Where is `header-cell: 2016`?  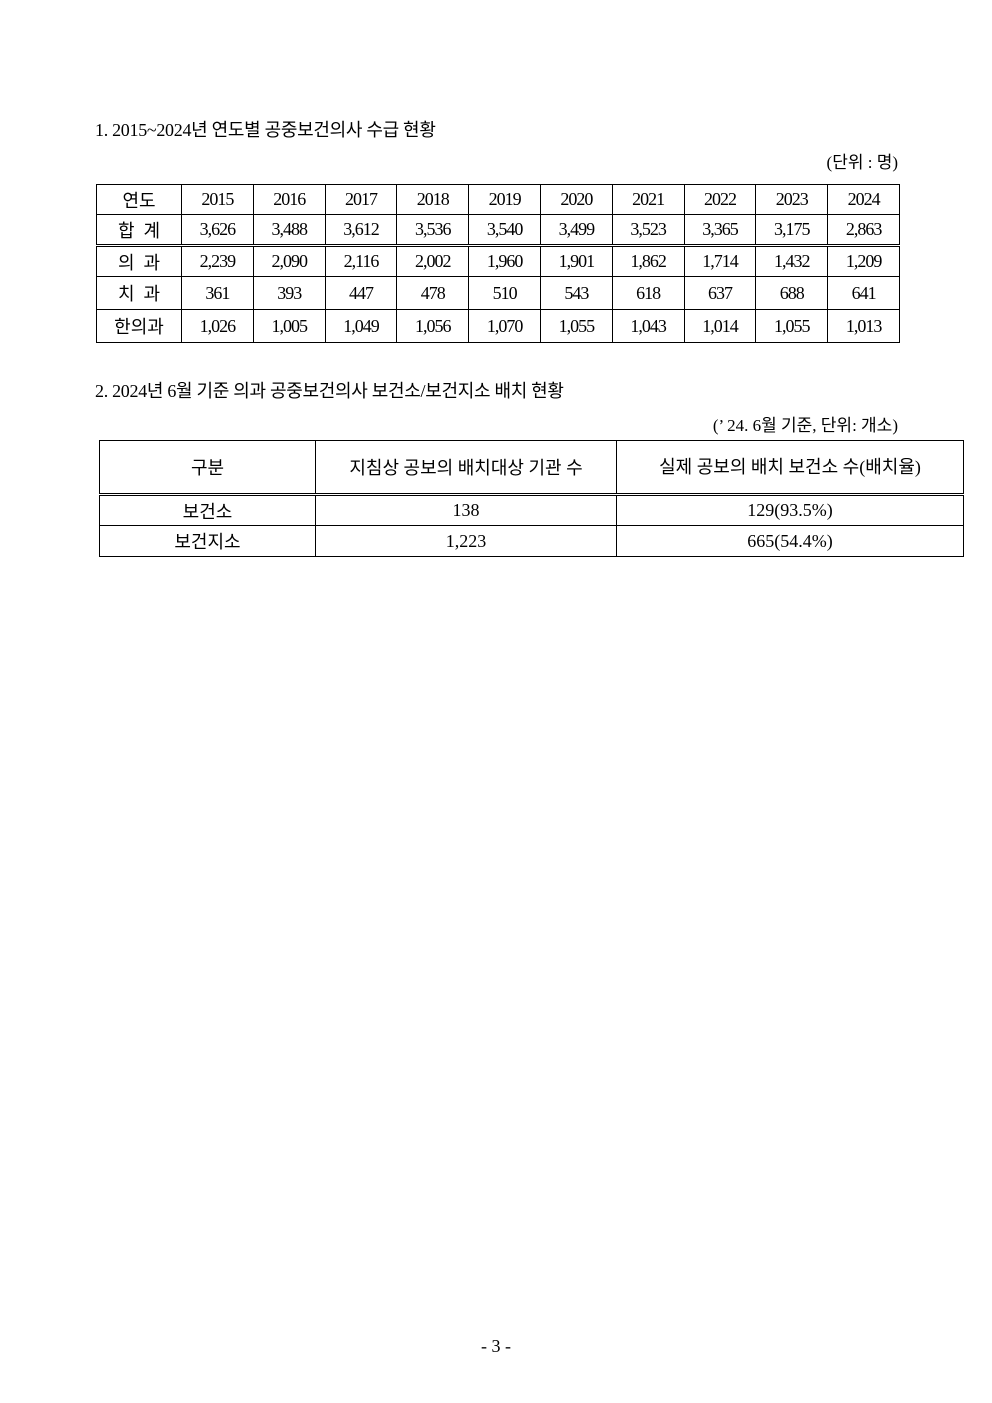
header-cell: 2016 is located at coordinates (289, 199).